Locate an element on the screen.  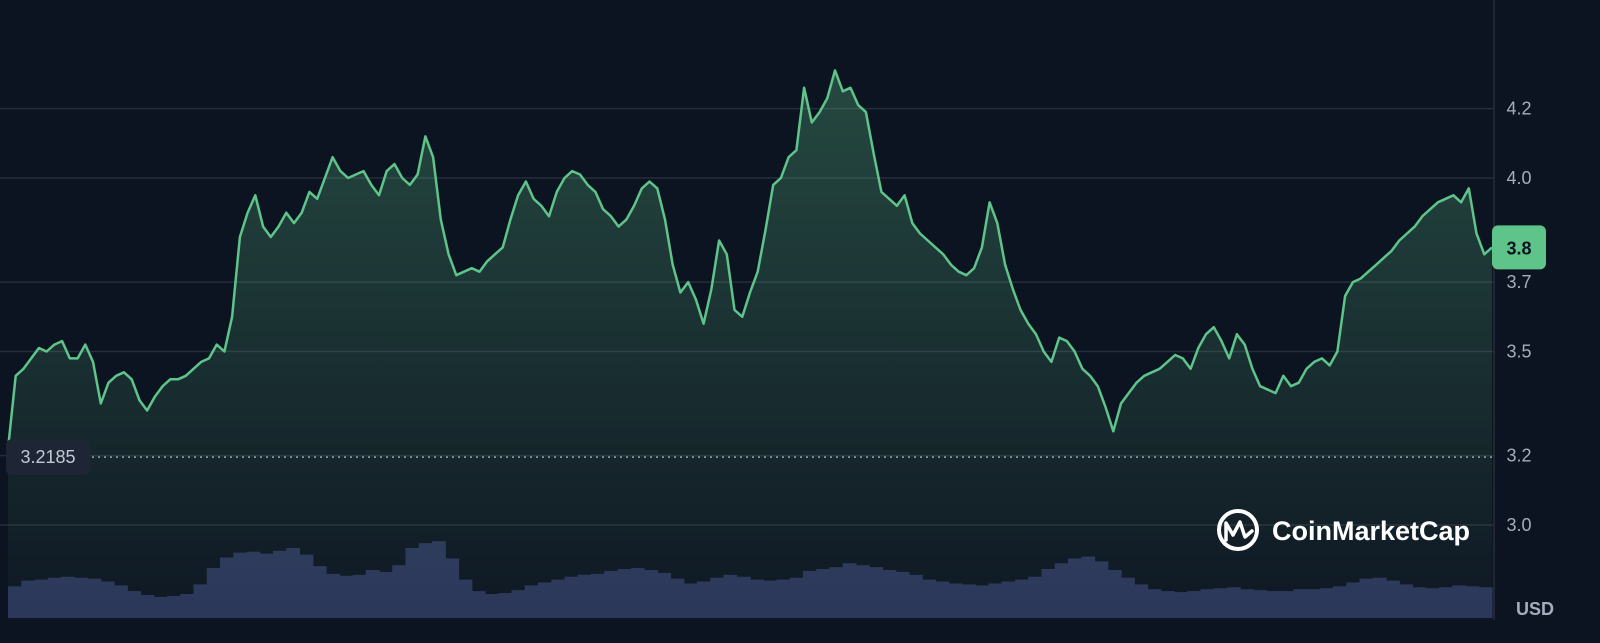
y-tick-label: 3.0 is located at coordinates (1518, 525).